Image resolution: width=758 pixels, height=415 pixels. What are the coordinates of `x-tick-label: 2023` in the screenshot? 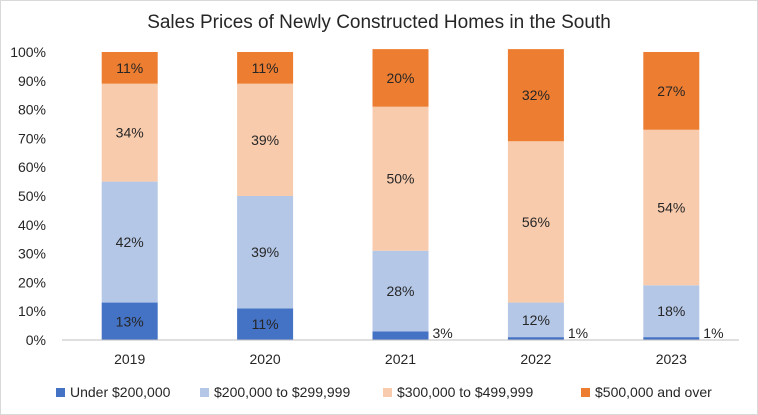 It's located at (671, 359).